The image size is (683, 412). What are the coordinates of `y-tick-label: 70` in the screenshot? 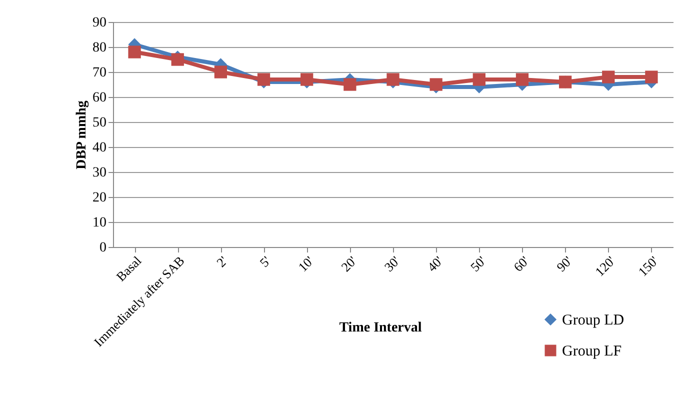 It's located at (99, 73).